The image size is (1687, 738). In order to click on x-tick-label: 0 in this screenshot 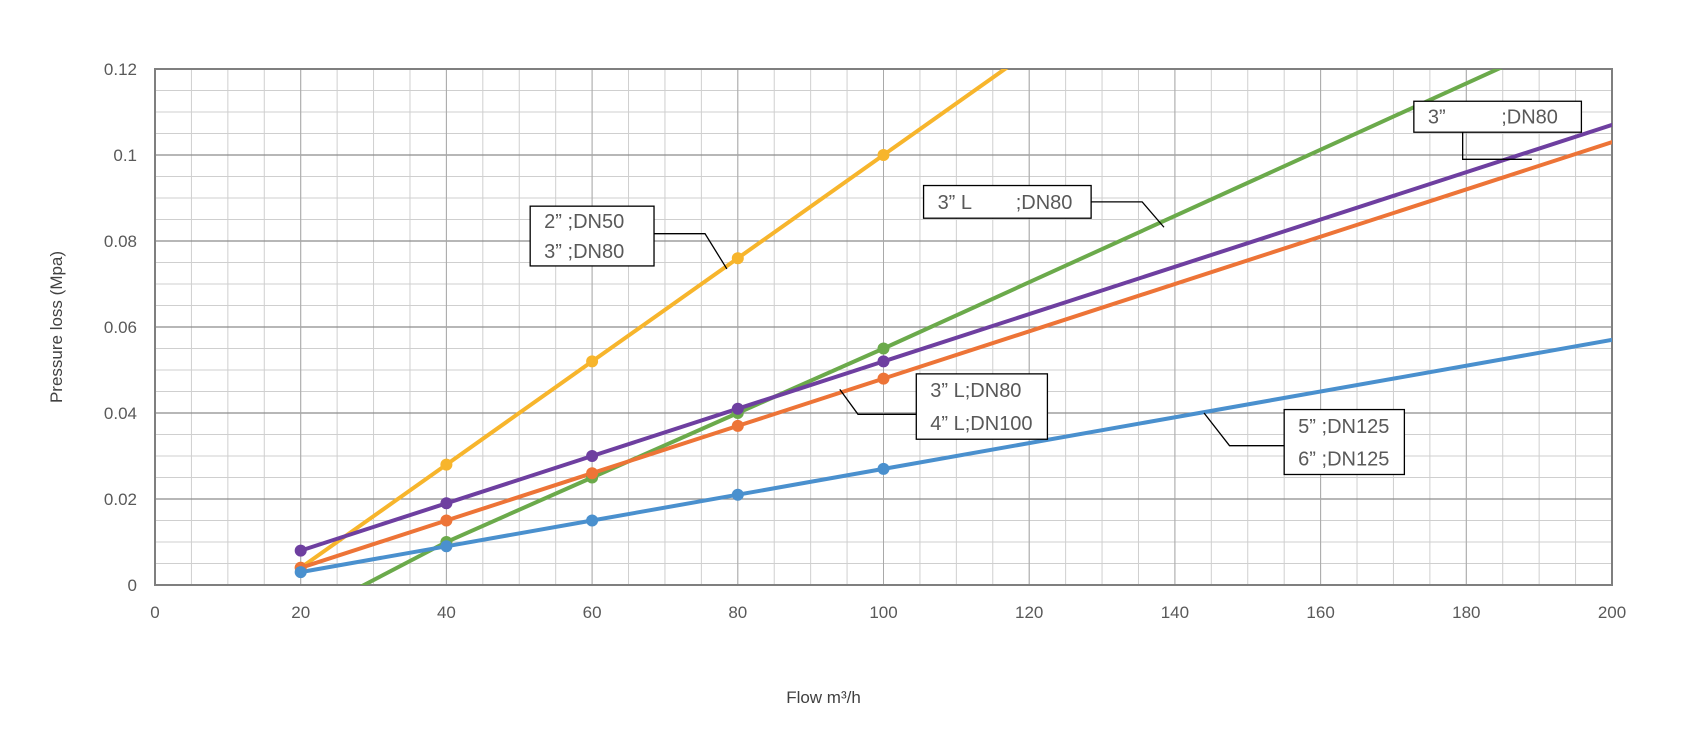, I will do `click(154, 612)`.